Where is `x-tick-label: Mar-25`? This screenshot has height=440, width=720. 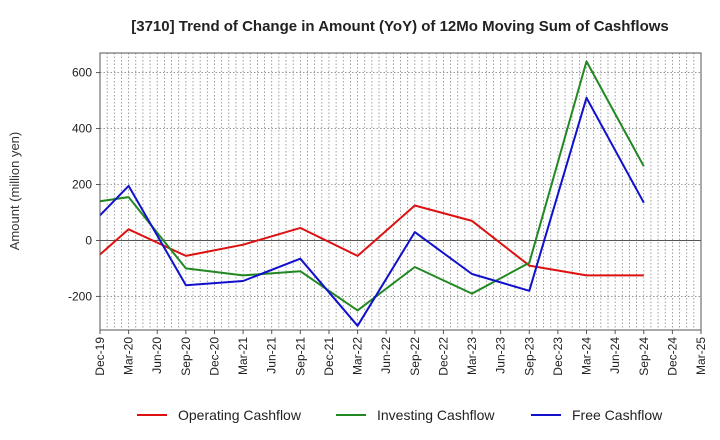
x-tick-label: Mar-25 is located at coordinates (701, 356).